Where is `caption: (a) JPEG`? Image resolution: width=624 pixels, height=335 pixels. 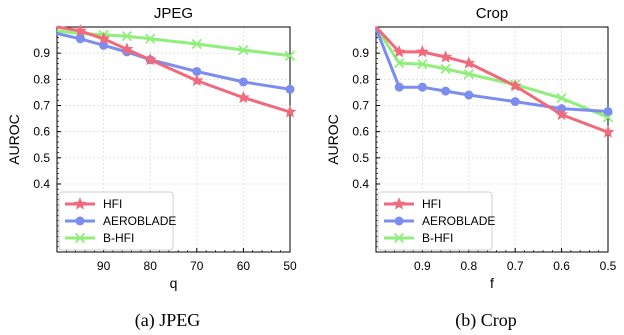 caption: (a) JPEG is located at coordinates (168, 320).